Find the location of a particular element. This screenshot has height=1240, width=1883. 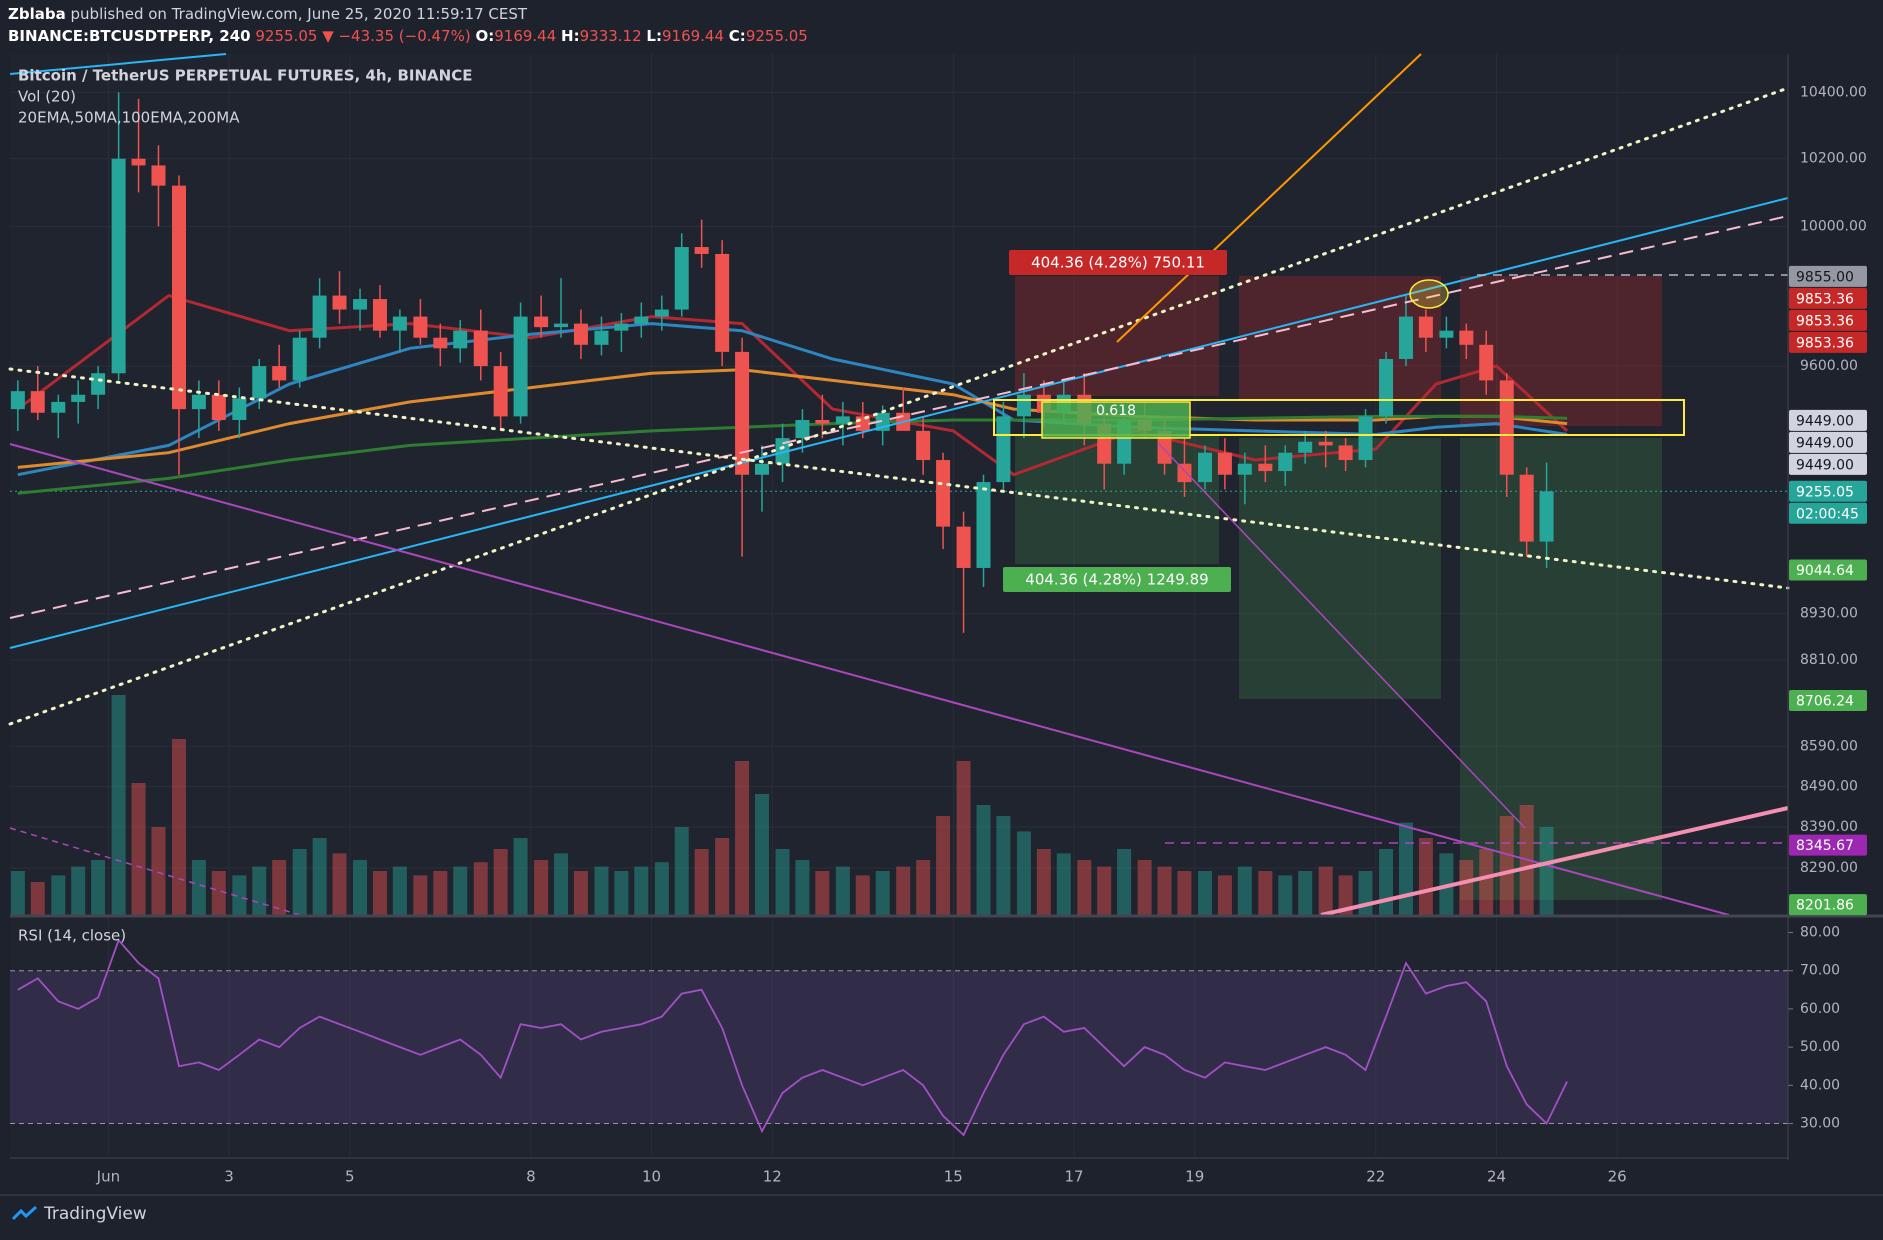

y-tick-label: 10400.00 is located at coordinates (1833, 92).